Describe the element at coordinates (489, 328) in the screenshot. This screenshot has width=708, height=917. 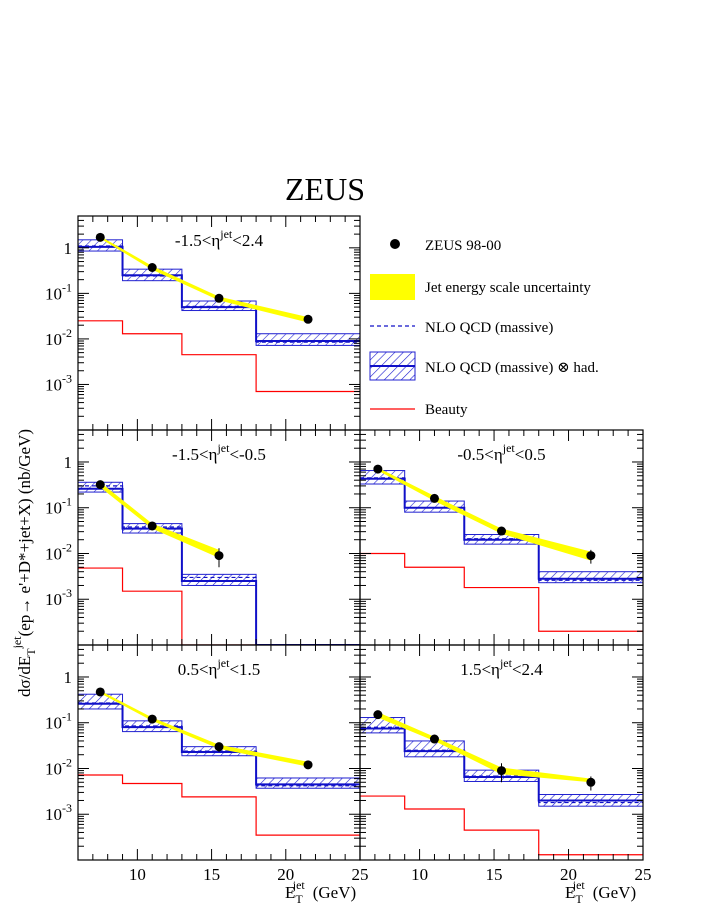
I see `legend-nlo-label: NLO QCD (massive)` at that location.